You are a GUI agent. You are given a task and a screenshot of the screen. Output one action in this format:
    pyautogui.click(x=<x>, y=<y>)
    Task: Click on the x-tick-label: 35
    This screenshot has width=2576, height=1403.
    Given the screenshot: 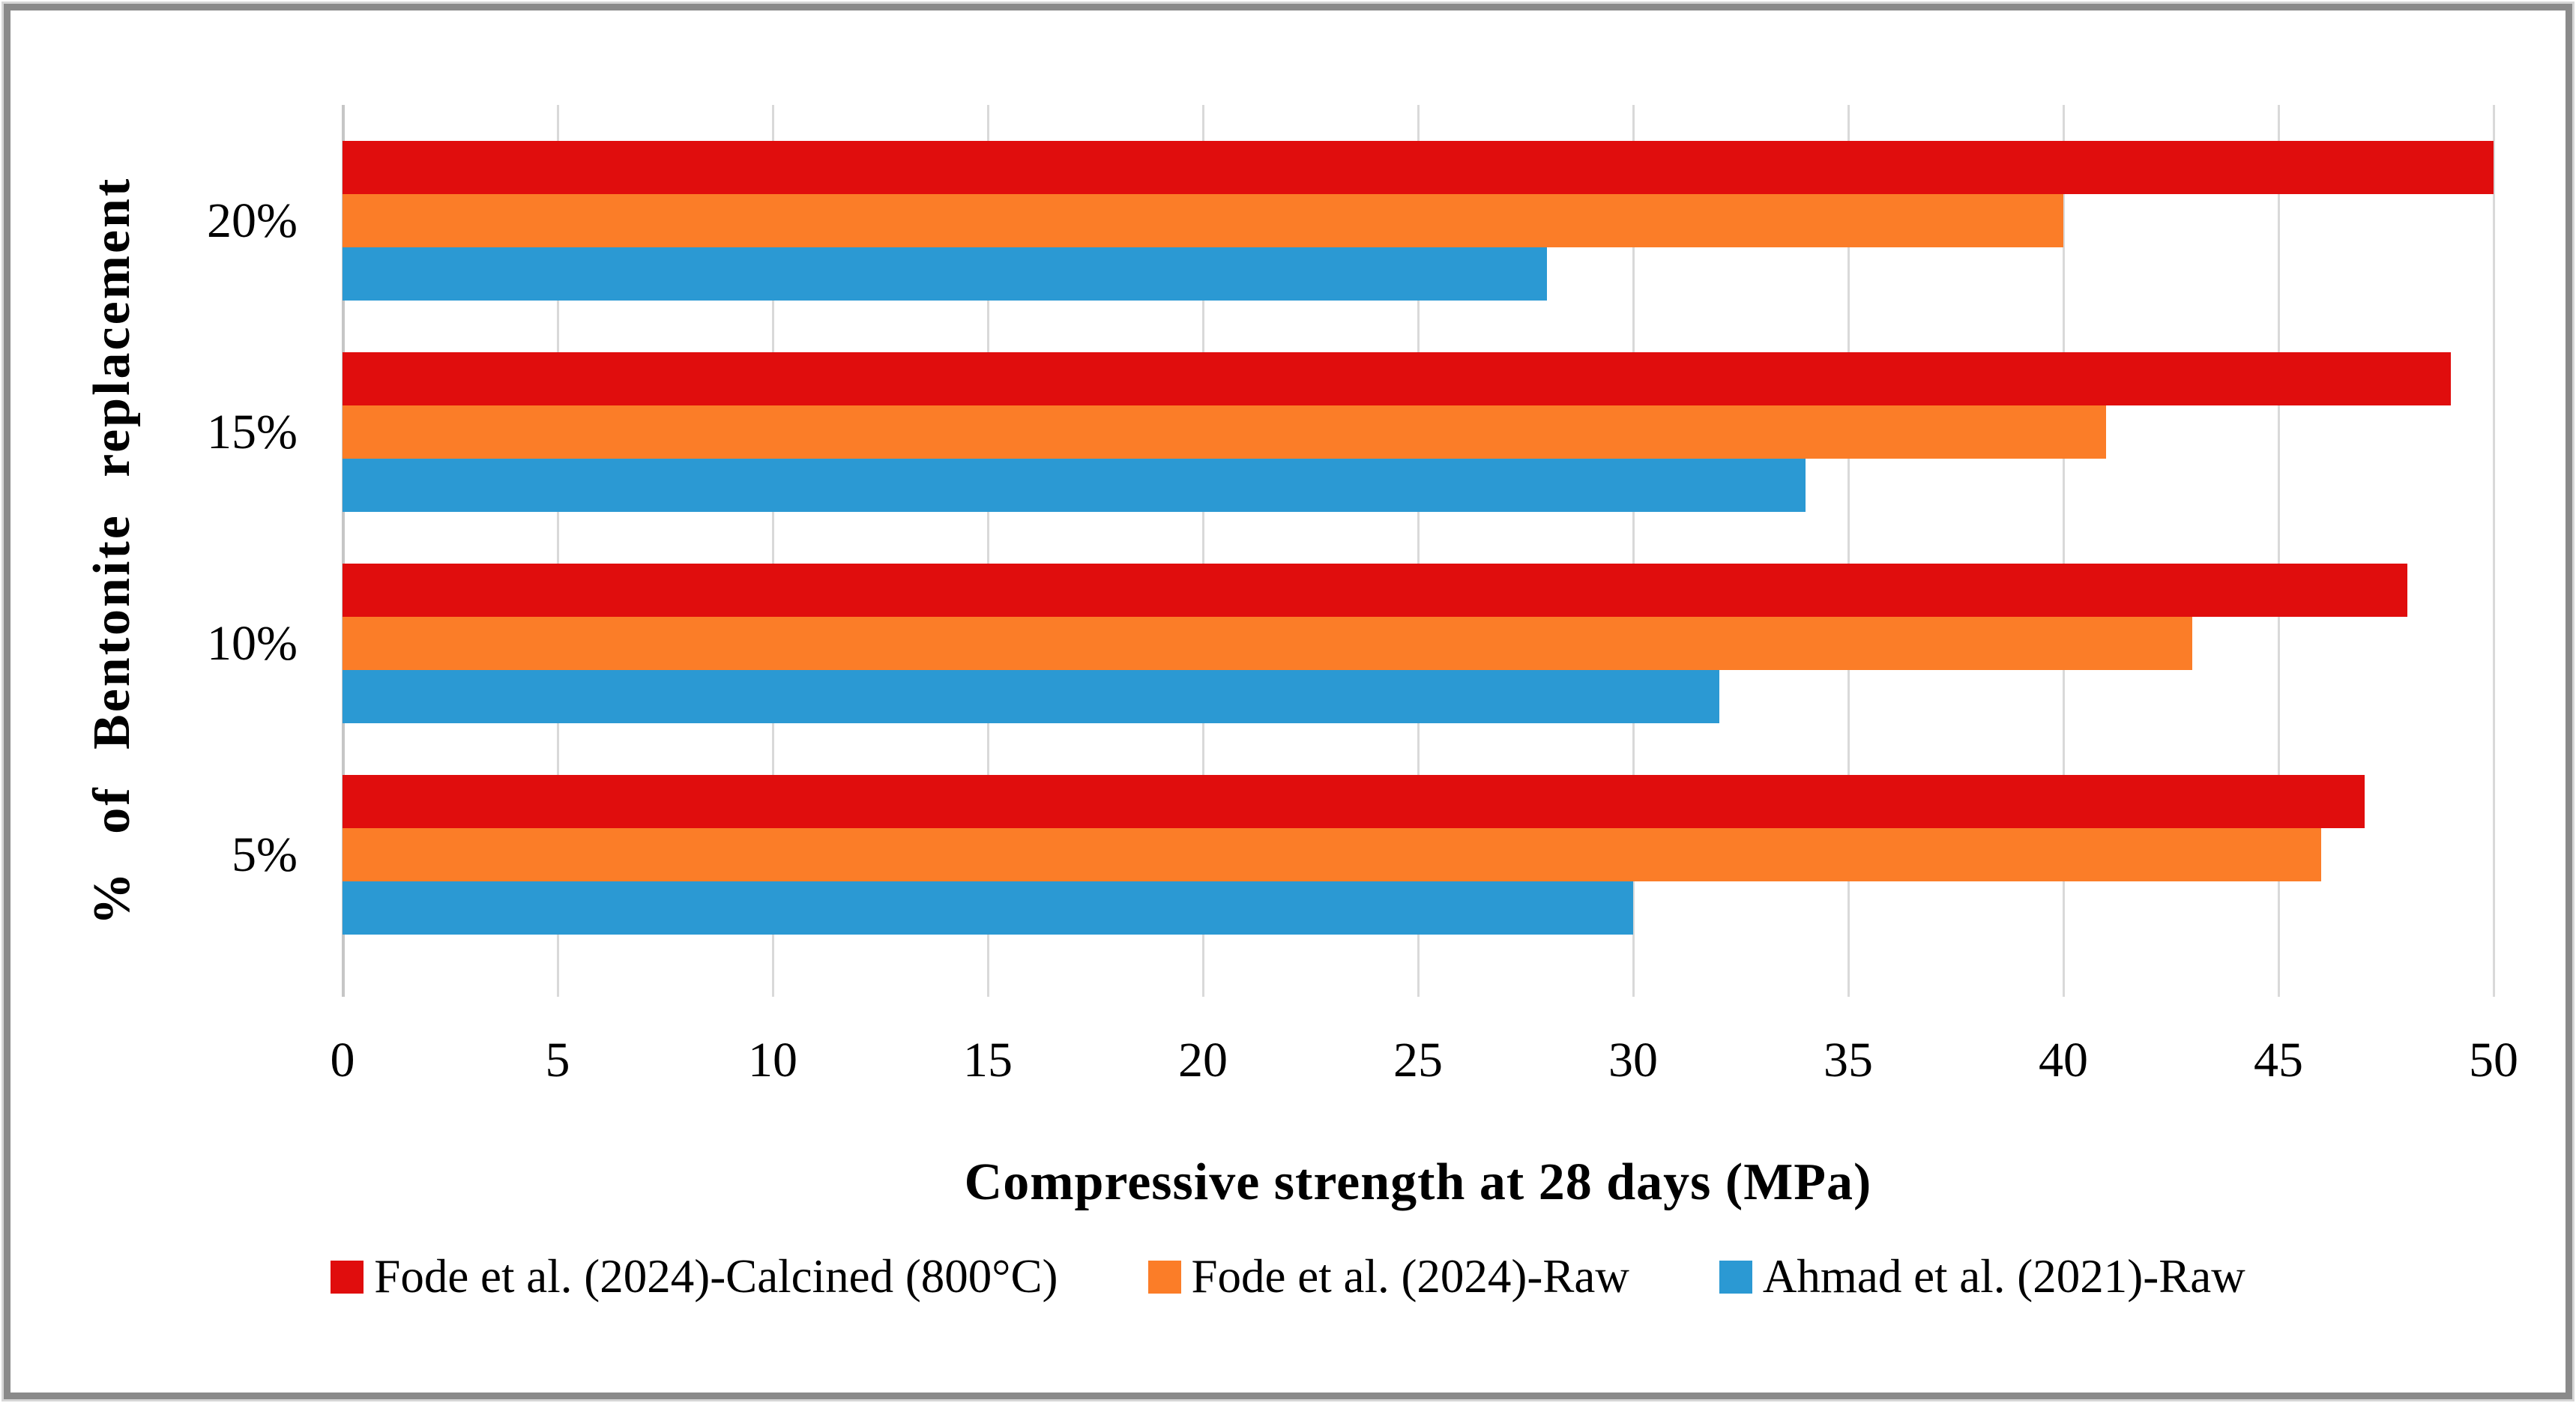 What is the action you would take?
    pyautogui.click(x=1849, y=1060)
    